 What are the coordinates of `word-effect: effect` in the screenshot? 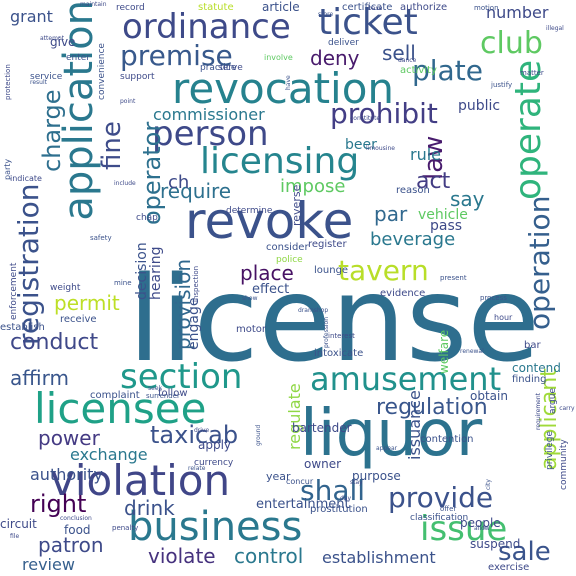 It's located at (270, 289).